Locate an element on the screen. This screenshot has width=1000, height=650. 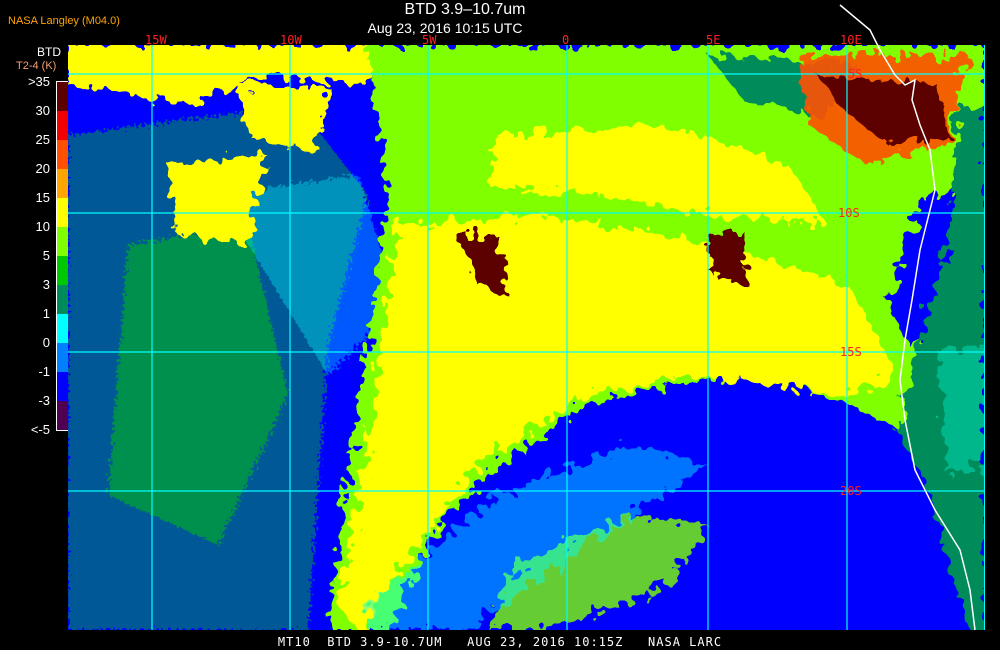
colorbar-units: T2-4 (K) is located at coordinates (36, 66).